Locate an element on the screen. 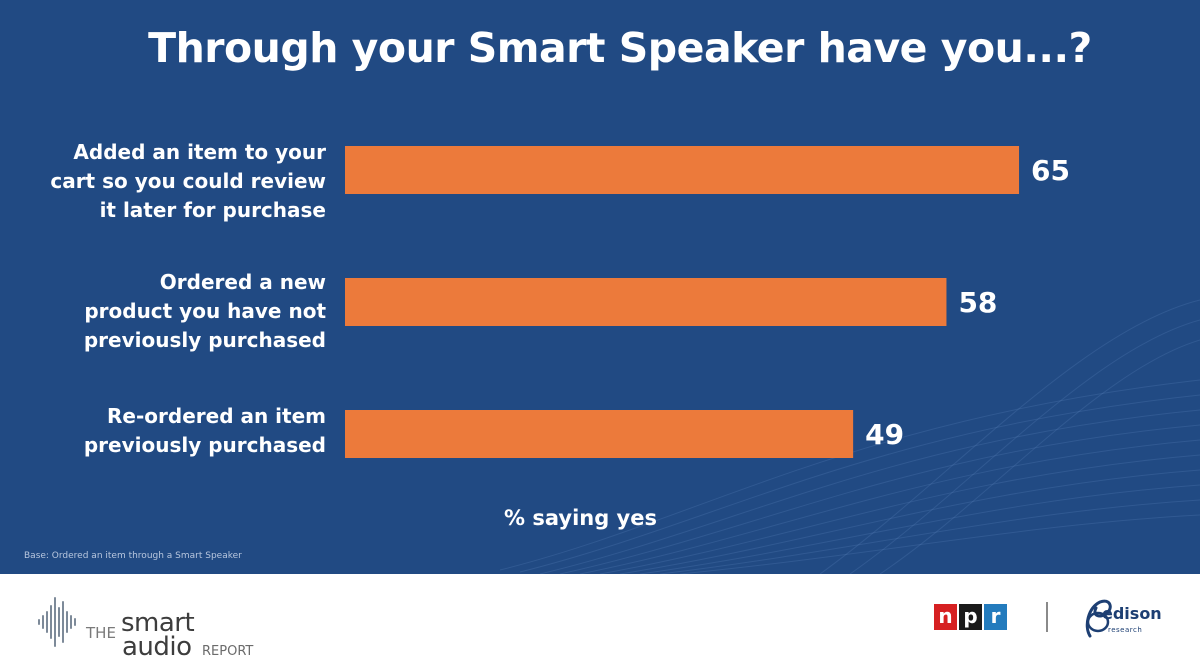 Image resolution: width=1200 pixels, height=662 pixels. edison-sub: research is located at coordinates (1125, 630).